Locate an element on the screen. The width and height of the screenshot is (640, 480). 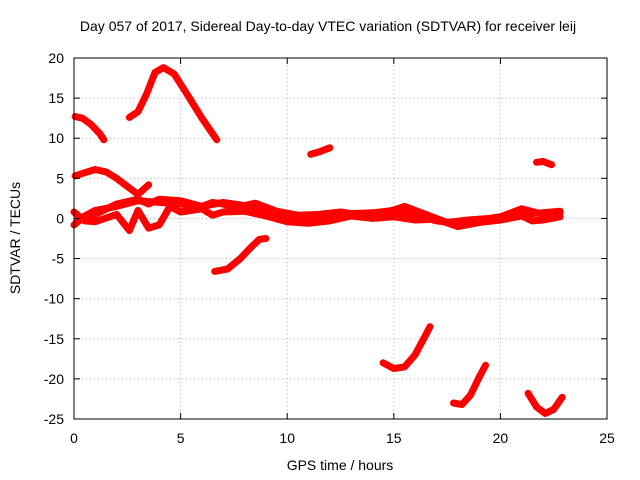
series-arc-peak is located at coordinates (173, 104).